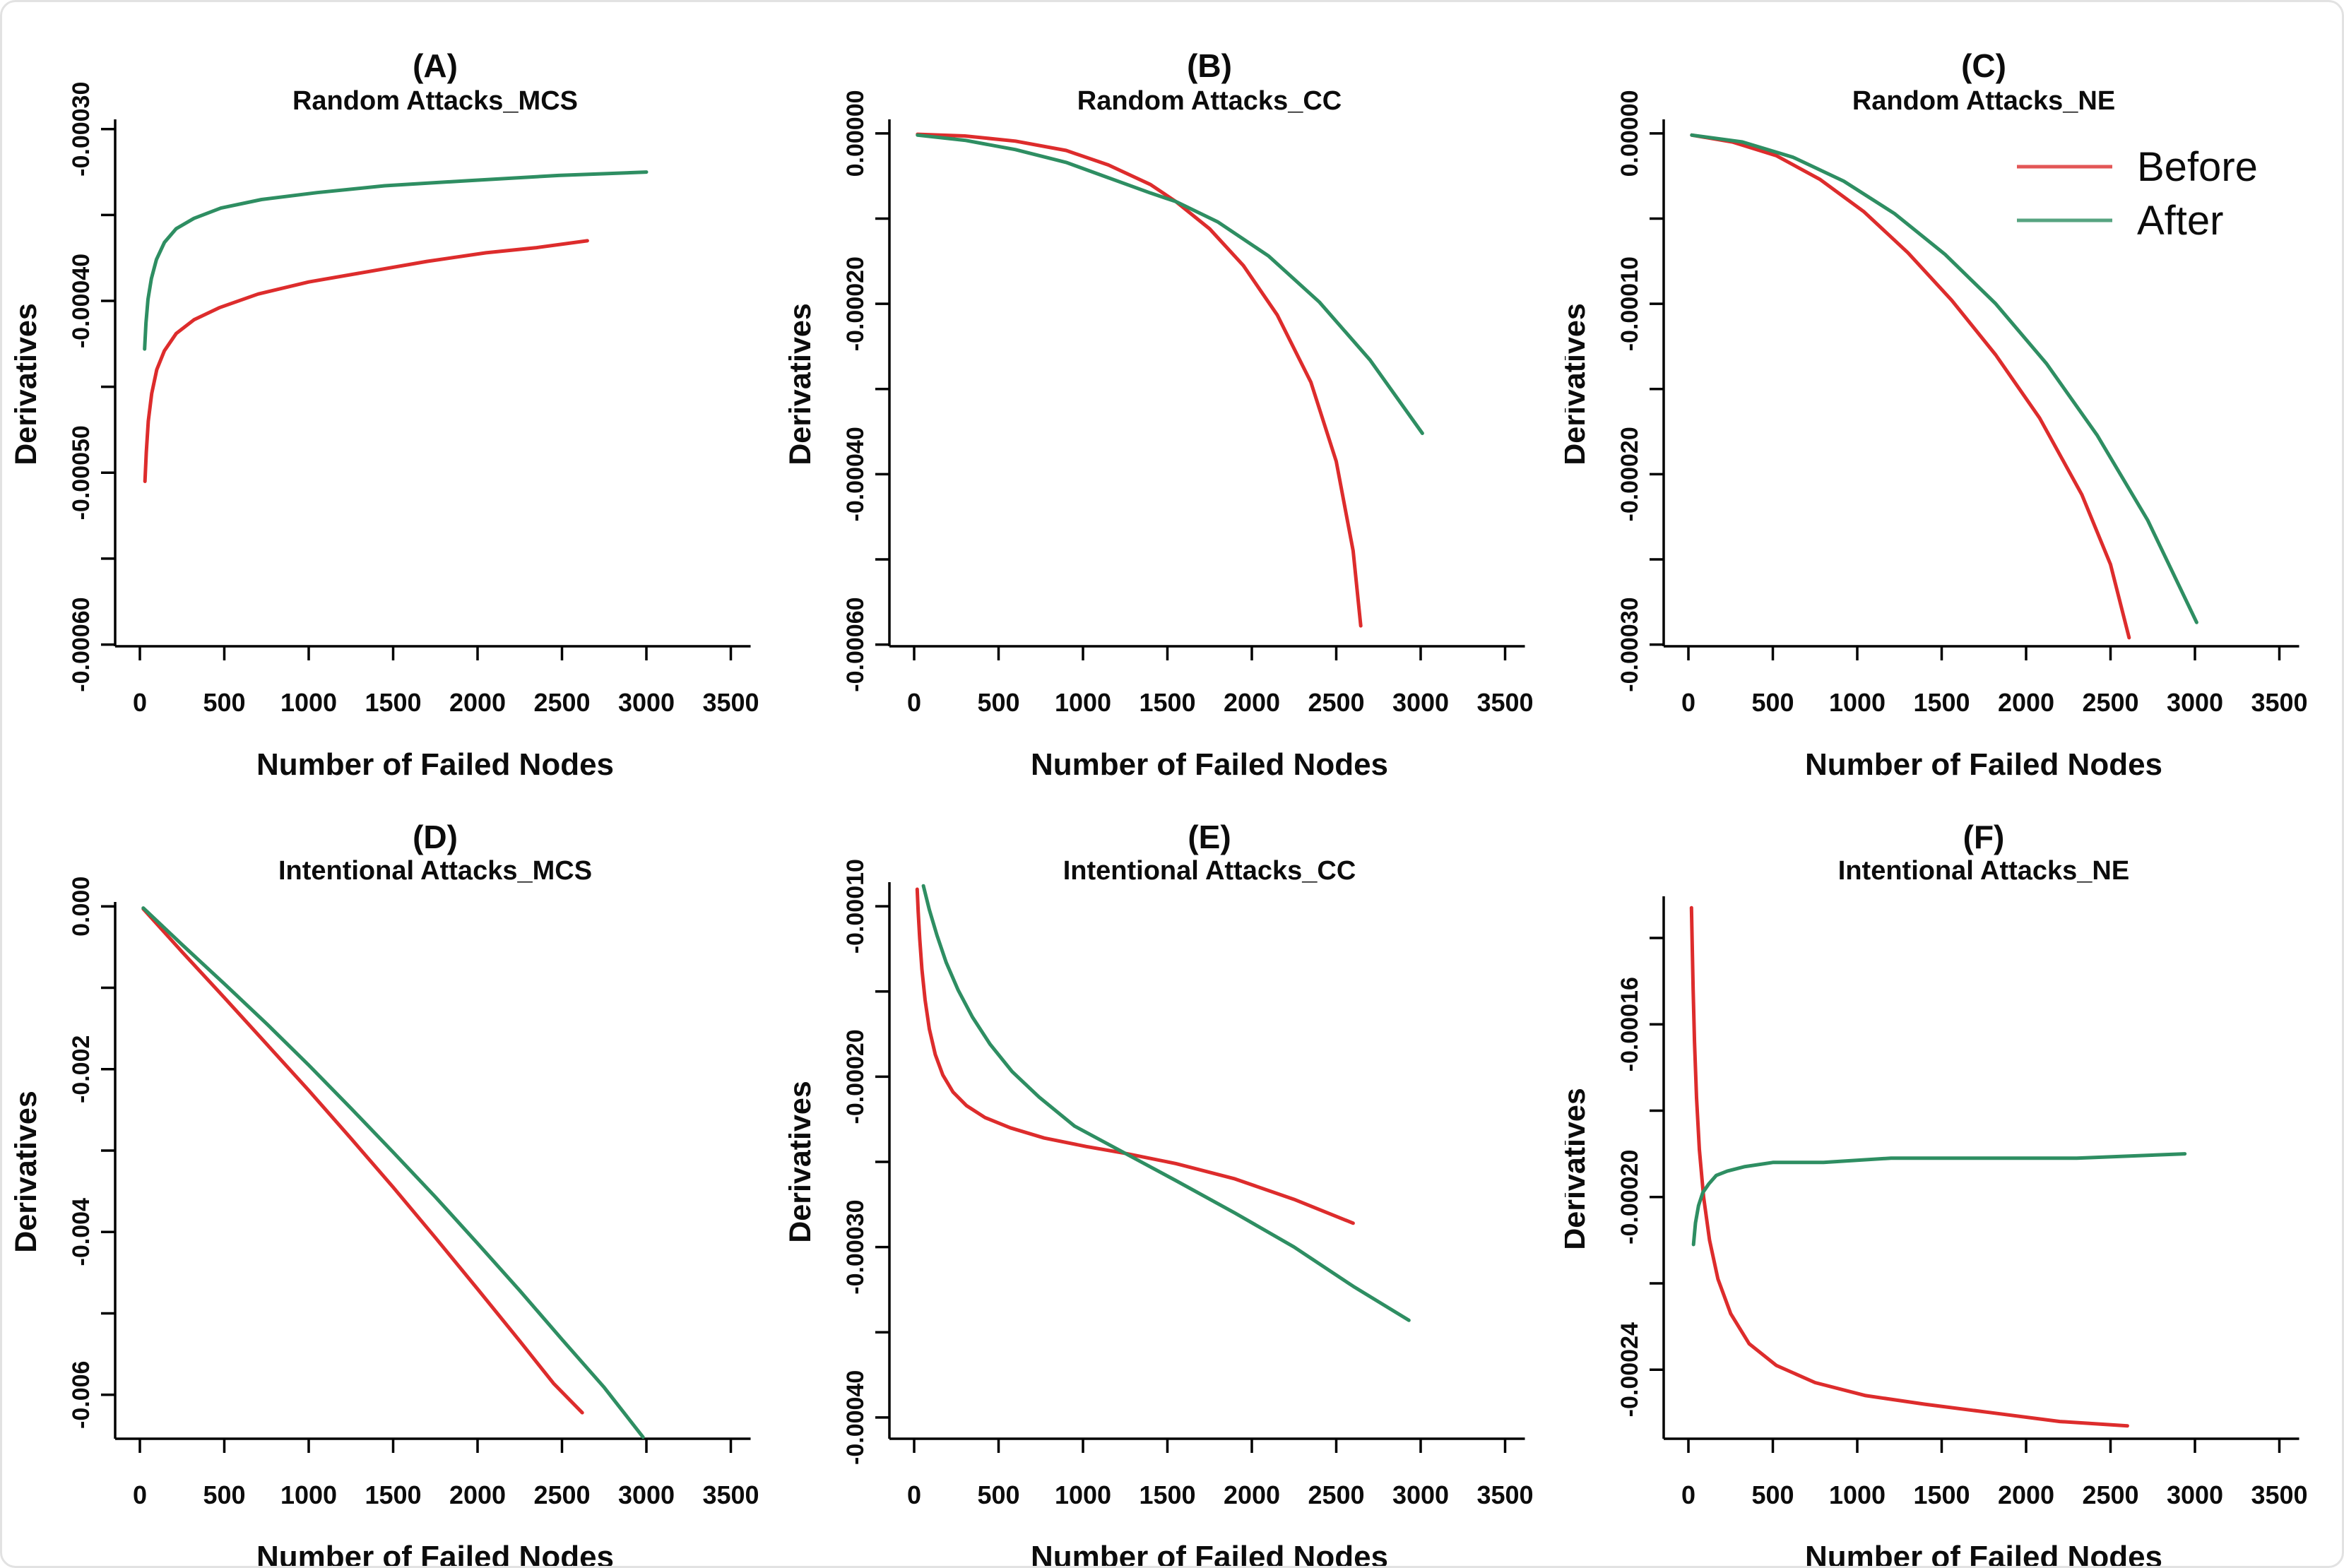 This screenshot has width=2344, height=1568. I want to click on y-tick-label: -0.00024, so click(1629, 1369).